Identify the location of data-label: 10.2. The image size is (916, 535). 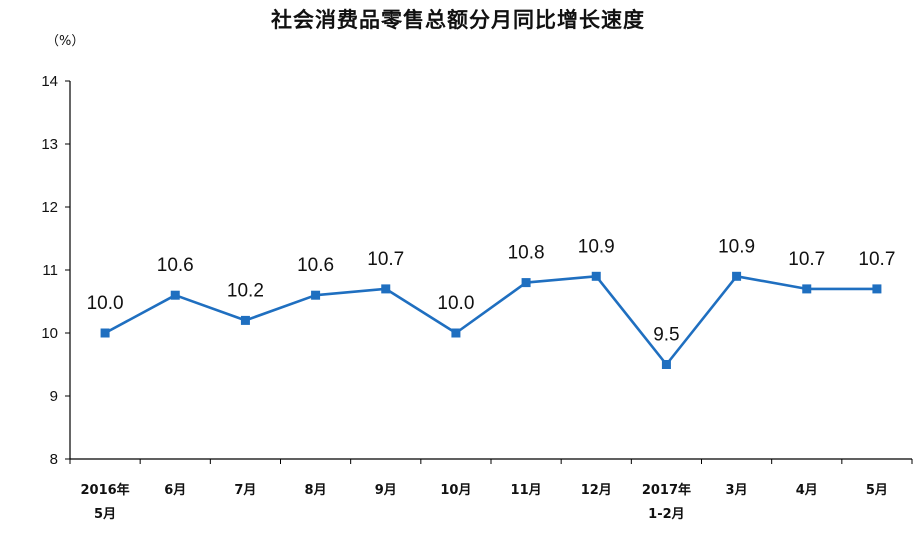
(245, 290).